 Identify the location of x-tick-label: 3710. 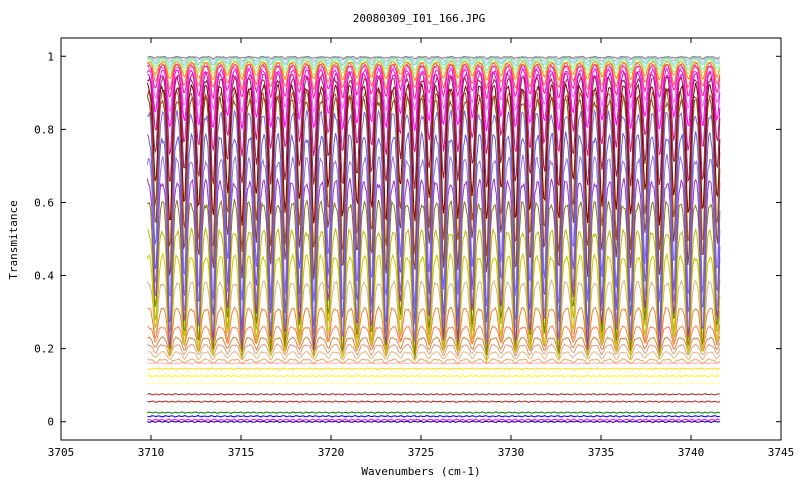
(151, 452).